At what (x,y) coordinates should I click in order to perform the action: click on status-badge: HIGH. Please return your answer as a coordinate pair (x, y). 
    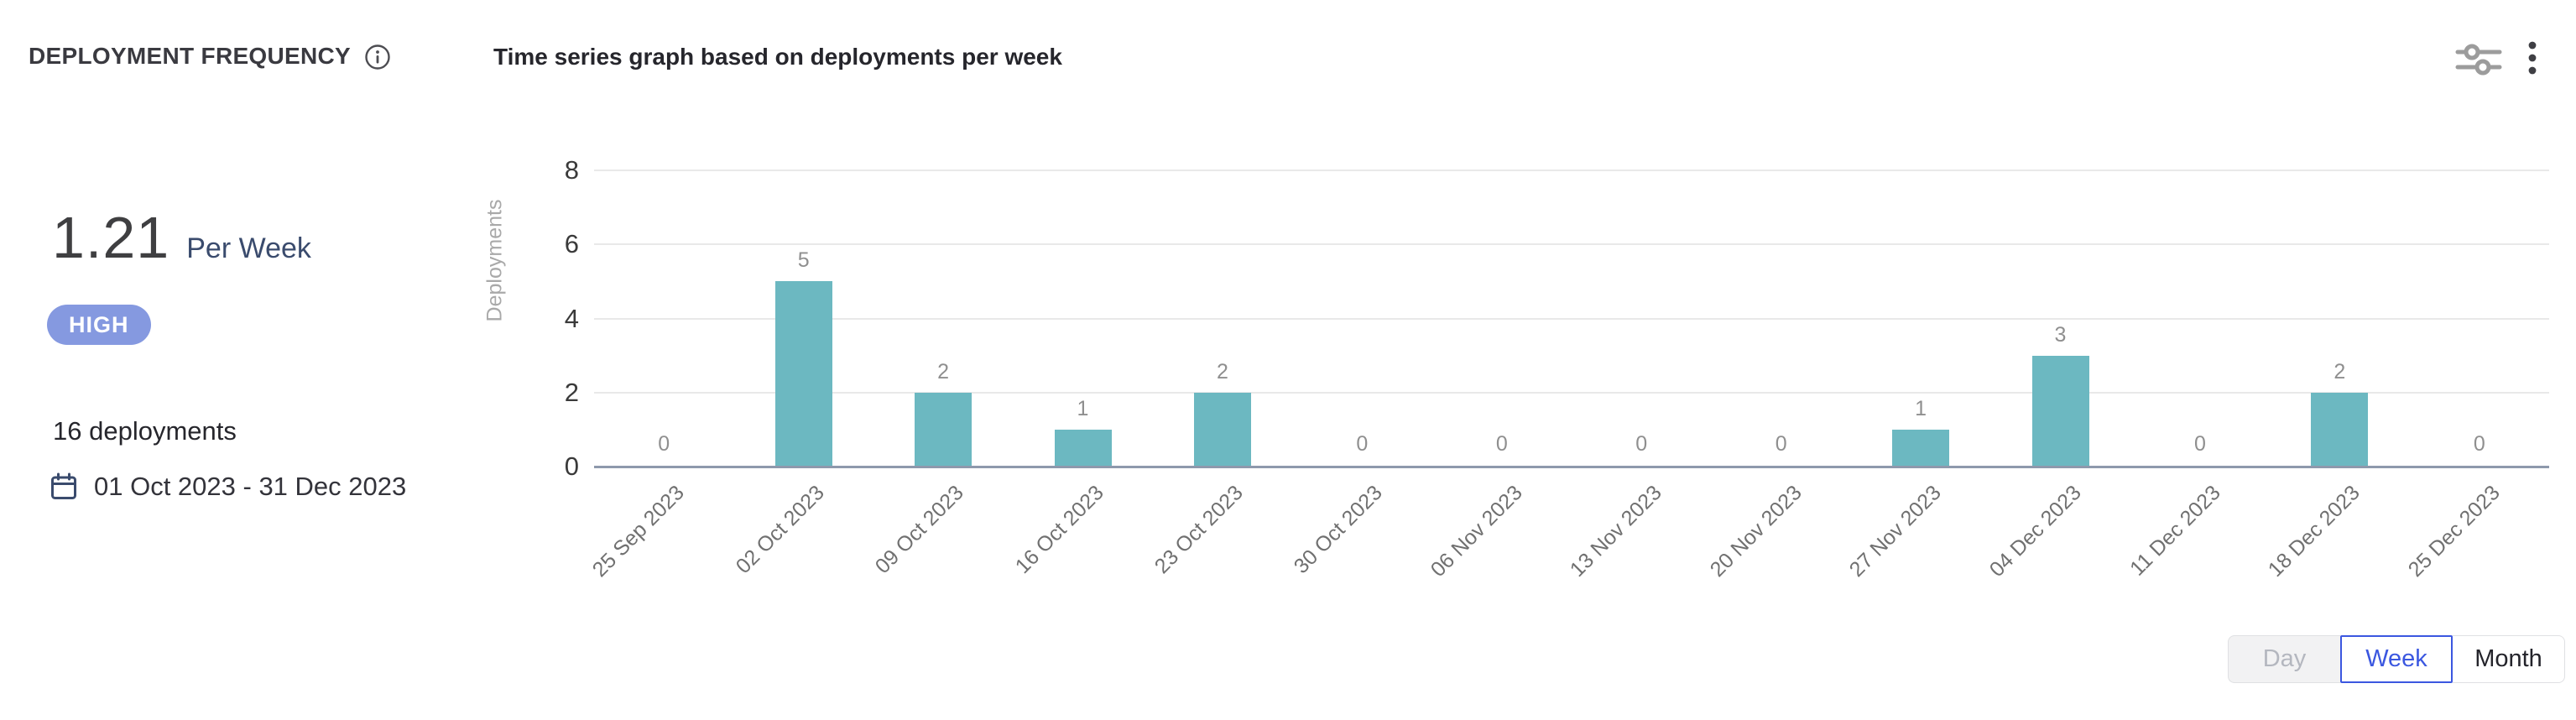
    Looking at the image, I should click on (99, 325).